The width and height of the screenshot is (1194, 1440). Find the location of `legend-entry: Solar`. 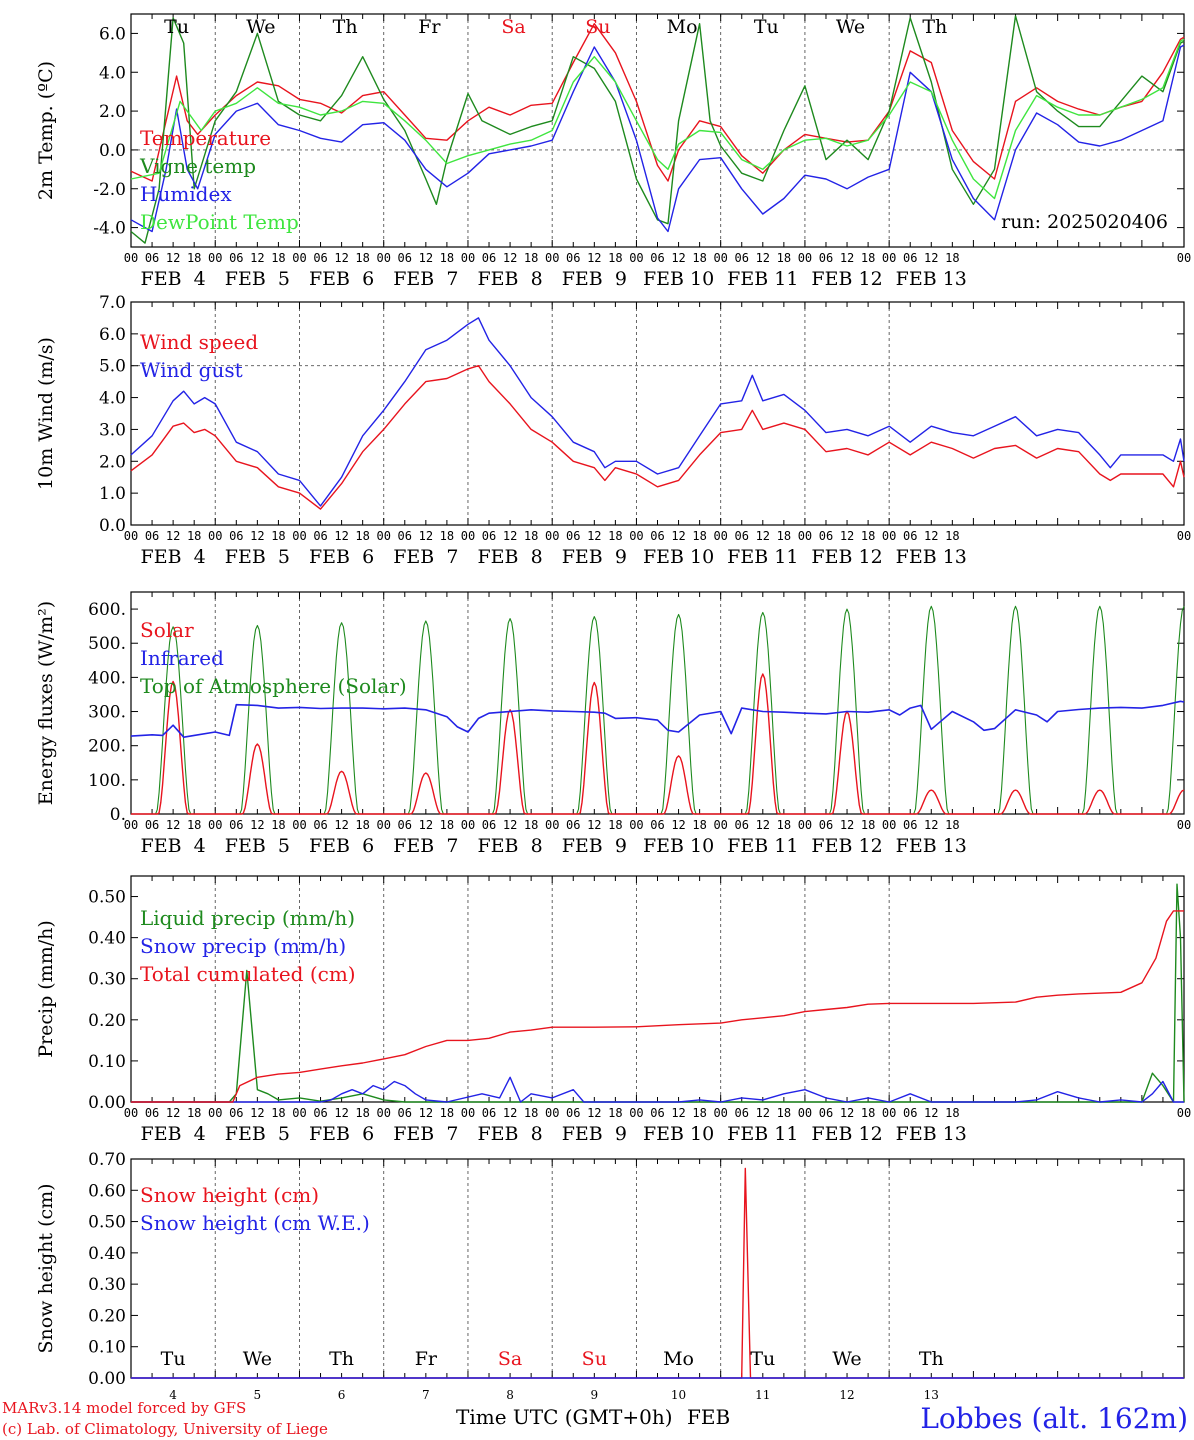

legend-entry: Solar is located at coordinates (167, 630).